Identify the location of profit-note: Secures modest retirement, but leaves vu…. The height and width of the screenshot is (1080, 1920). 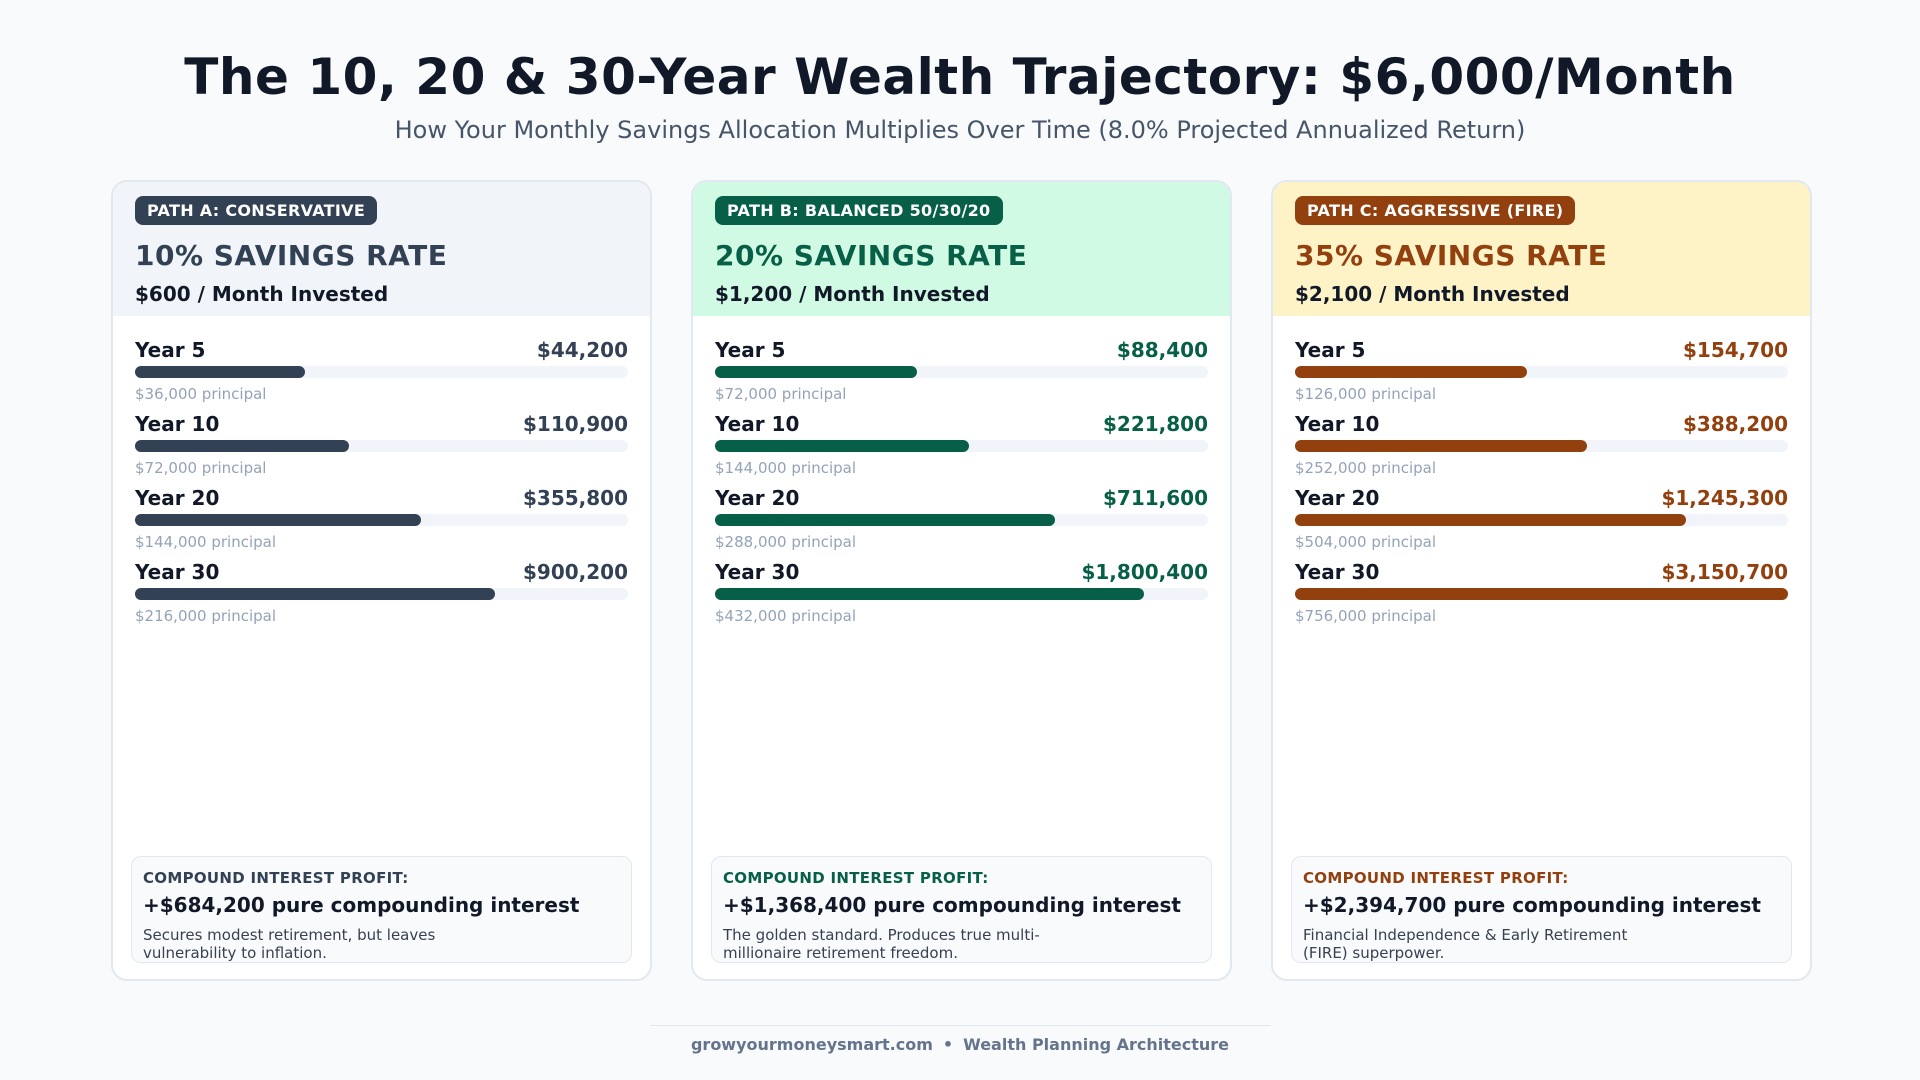
(289, 944).